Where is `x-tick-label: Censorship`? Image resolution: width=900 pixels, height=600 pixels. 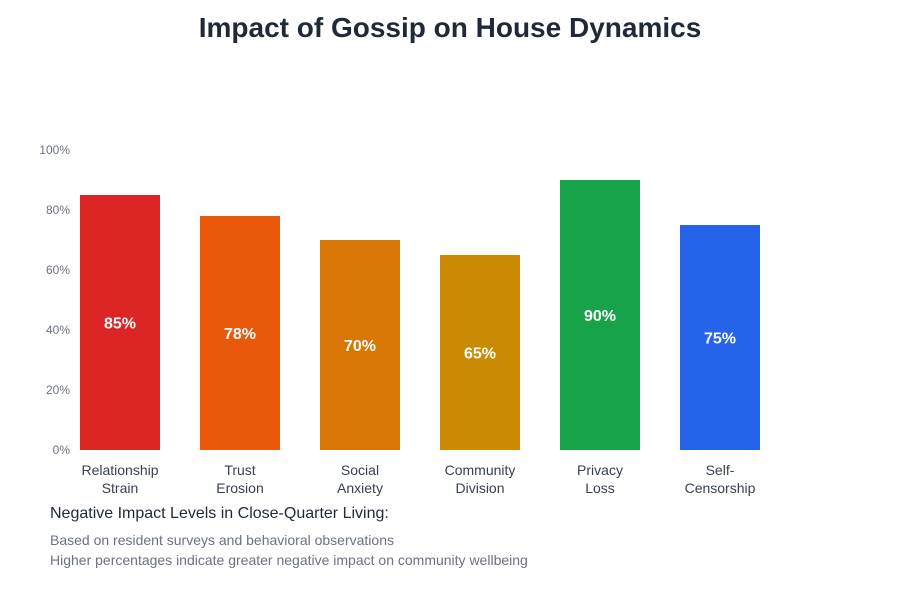
x-tick-label: Censorship is located at coordinates (720, 488).